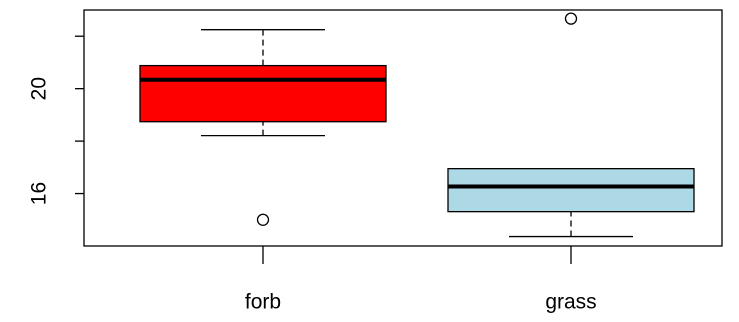 The width and height of the screenshot is (739, 322). What do you see at coordinates (570, 302) in the screenshot?
I see `x-tick-label: grass` at bounding box center [570, 302].